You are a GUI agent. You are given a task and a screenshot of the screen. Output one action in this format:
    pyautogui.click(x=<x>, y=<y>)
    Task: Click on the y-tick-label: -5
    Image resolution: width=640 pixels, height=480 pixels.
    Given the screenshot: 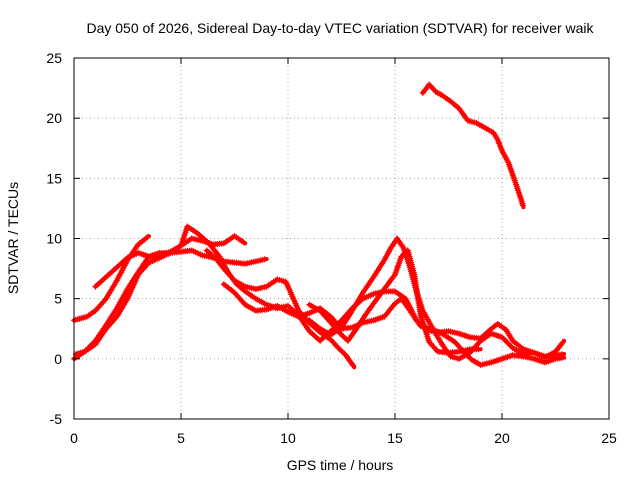 What is the action you would take?
    pyautogui.click(x=56, y=419)
    